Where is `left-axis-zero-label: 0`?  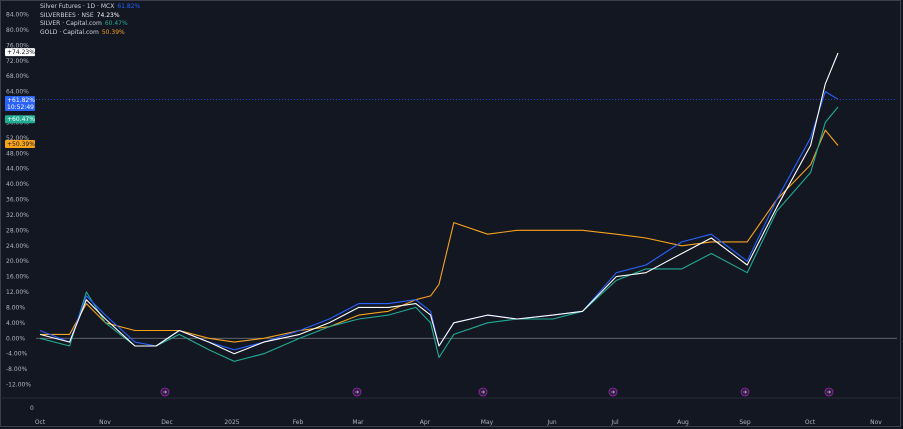 left-axis-zero-label: 0 is located at coordinates (32, 408).